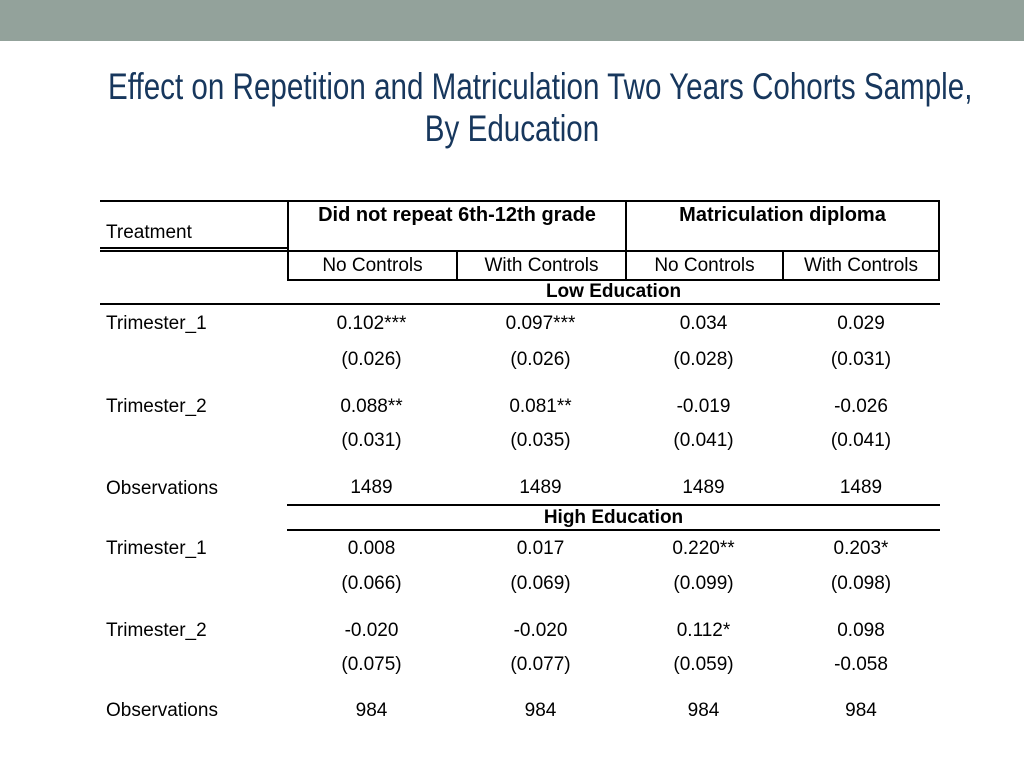  What do you see at coordinates (861, 548) in the screenshot?
I see `value-cell: 0.203*` at bounding box center [861, 548].